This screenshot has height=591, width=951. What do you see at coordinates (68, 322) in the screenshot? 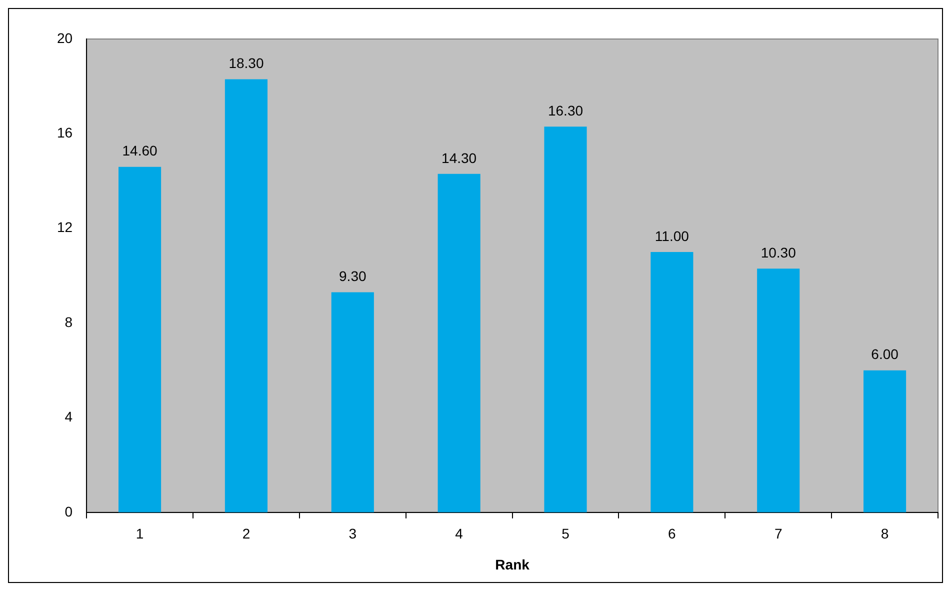
I see `y-tick-label: 8` at bounding box center [68, 322].